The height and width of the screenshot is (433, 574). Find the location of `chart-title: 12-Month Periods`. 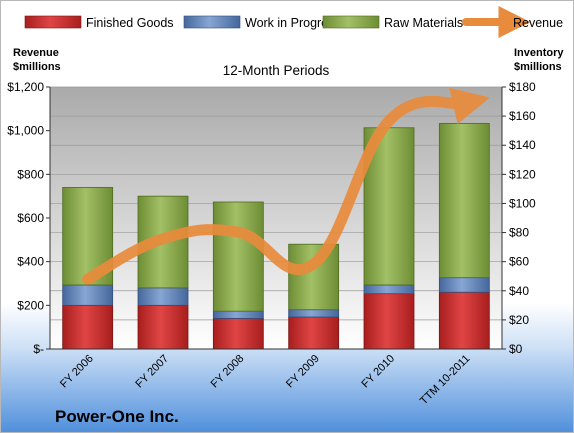

chart-title: 12-Month Periods is located at coordinates (276, 70).